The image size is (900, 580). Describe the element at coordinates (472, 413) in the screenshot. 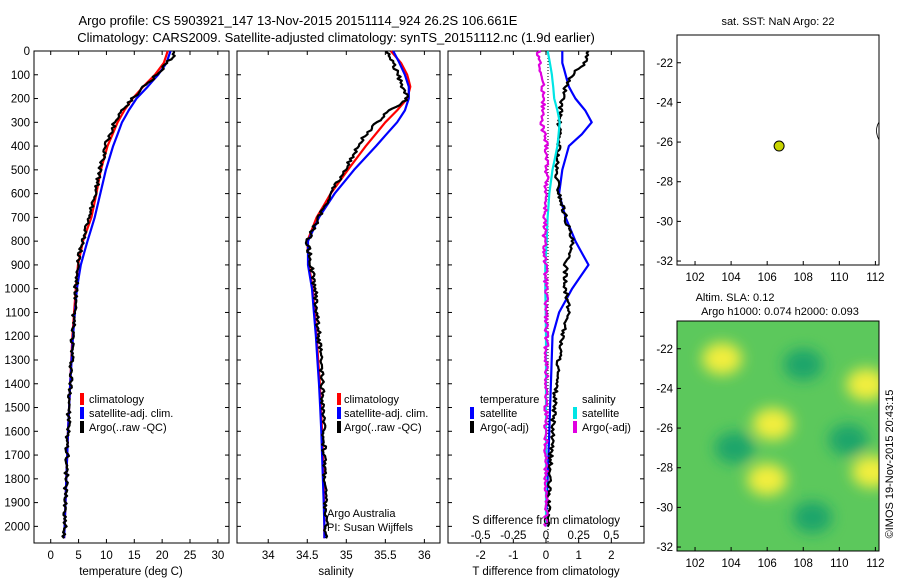

I see `legend-swatch-t-satellite` at that location.